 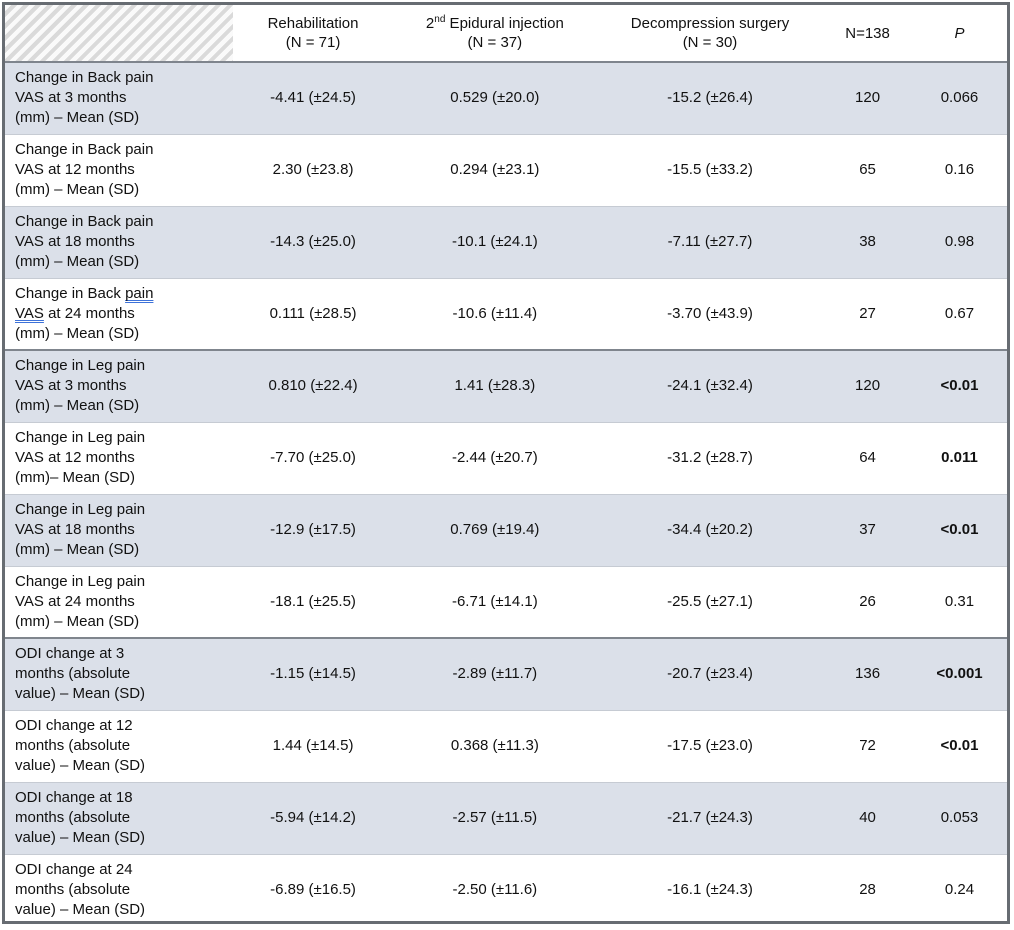 I want to click on value-cell-n: 26, so click(x=867, y=601).